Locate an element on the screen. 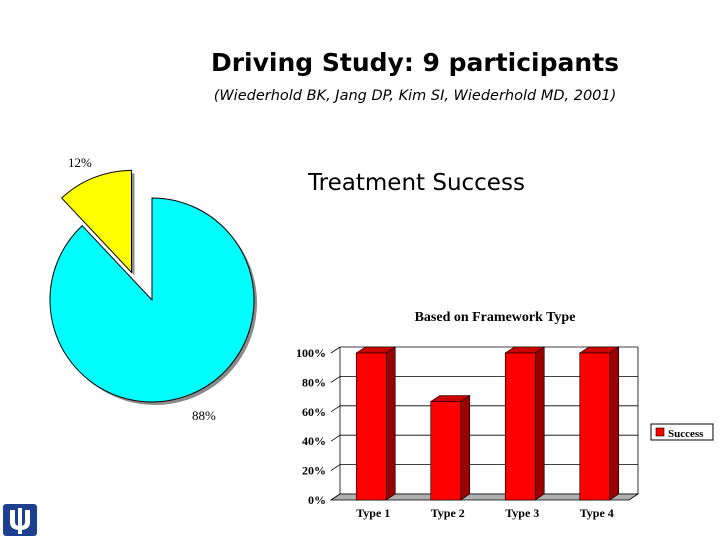 The height and width of the screenshot is (540, 720). x-tick-label: Type 3 is located at coordinates (522, 513).